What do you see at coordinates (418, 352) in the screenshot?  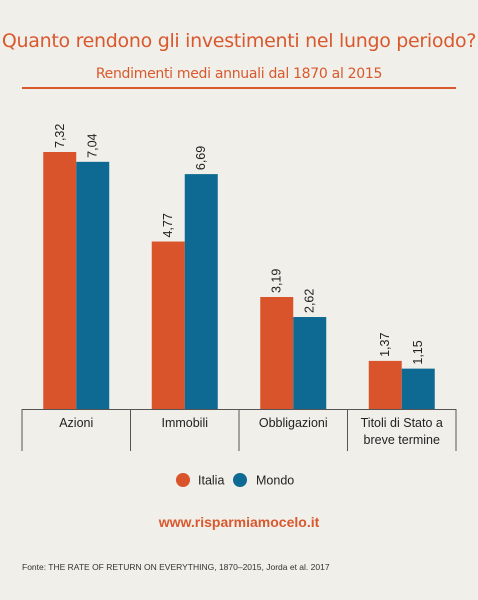 I see `value-label-titoli-stato-mondo: 1,15` at bounding box center [418, 352].